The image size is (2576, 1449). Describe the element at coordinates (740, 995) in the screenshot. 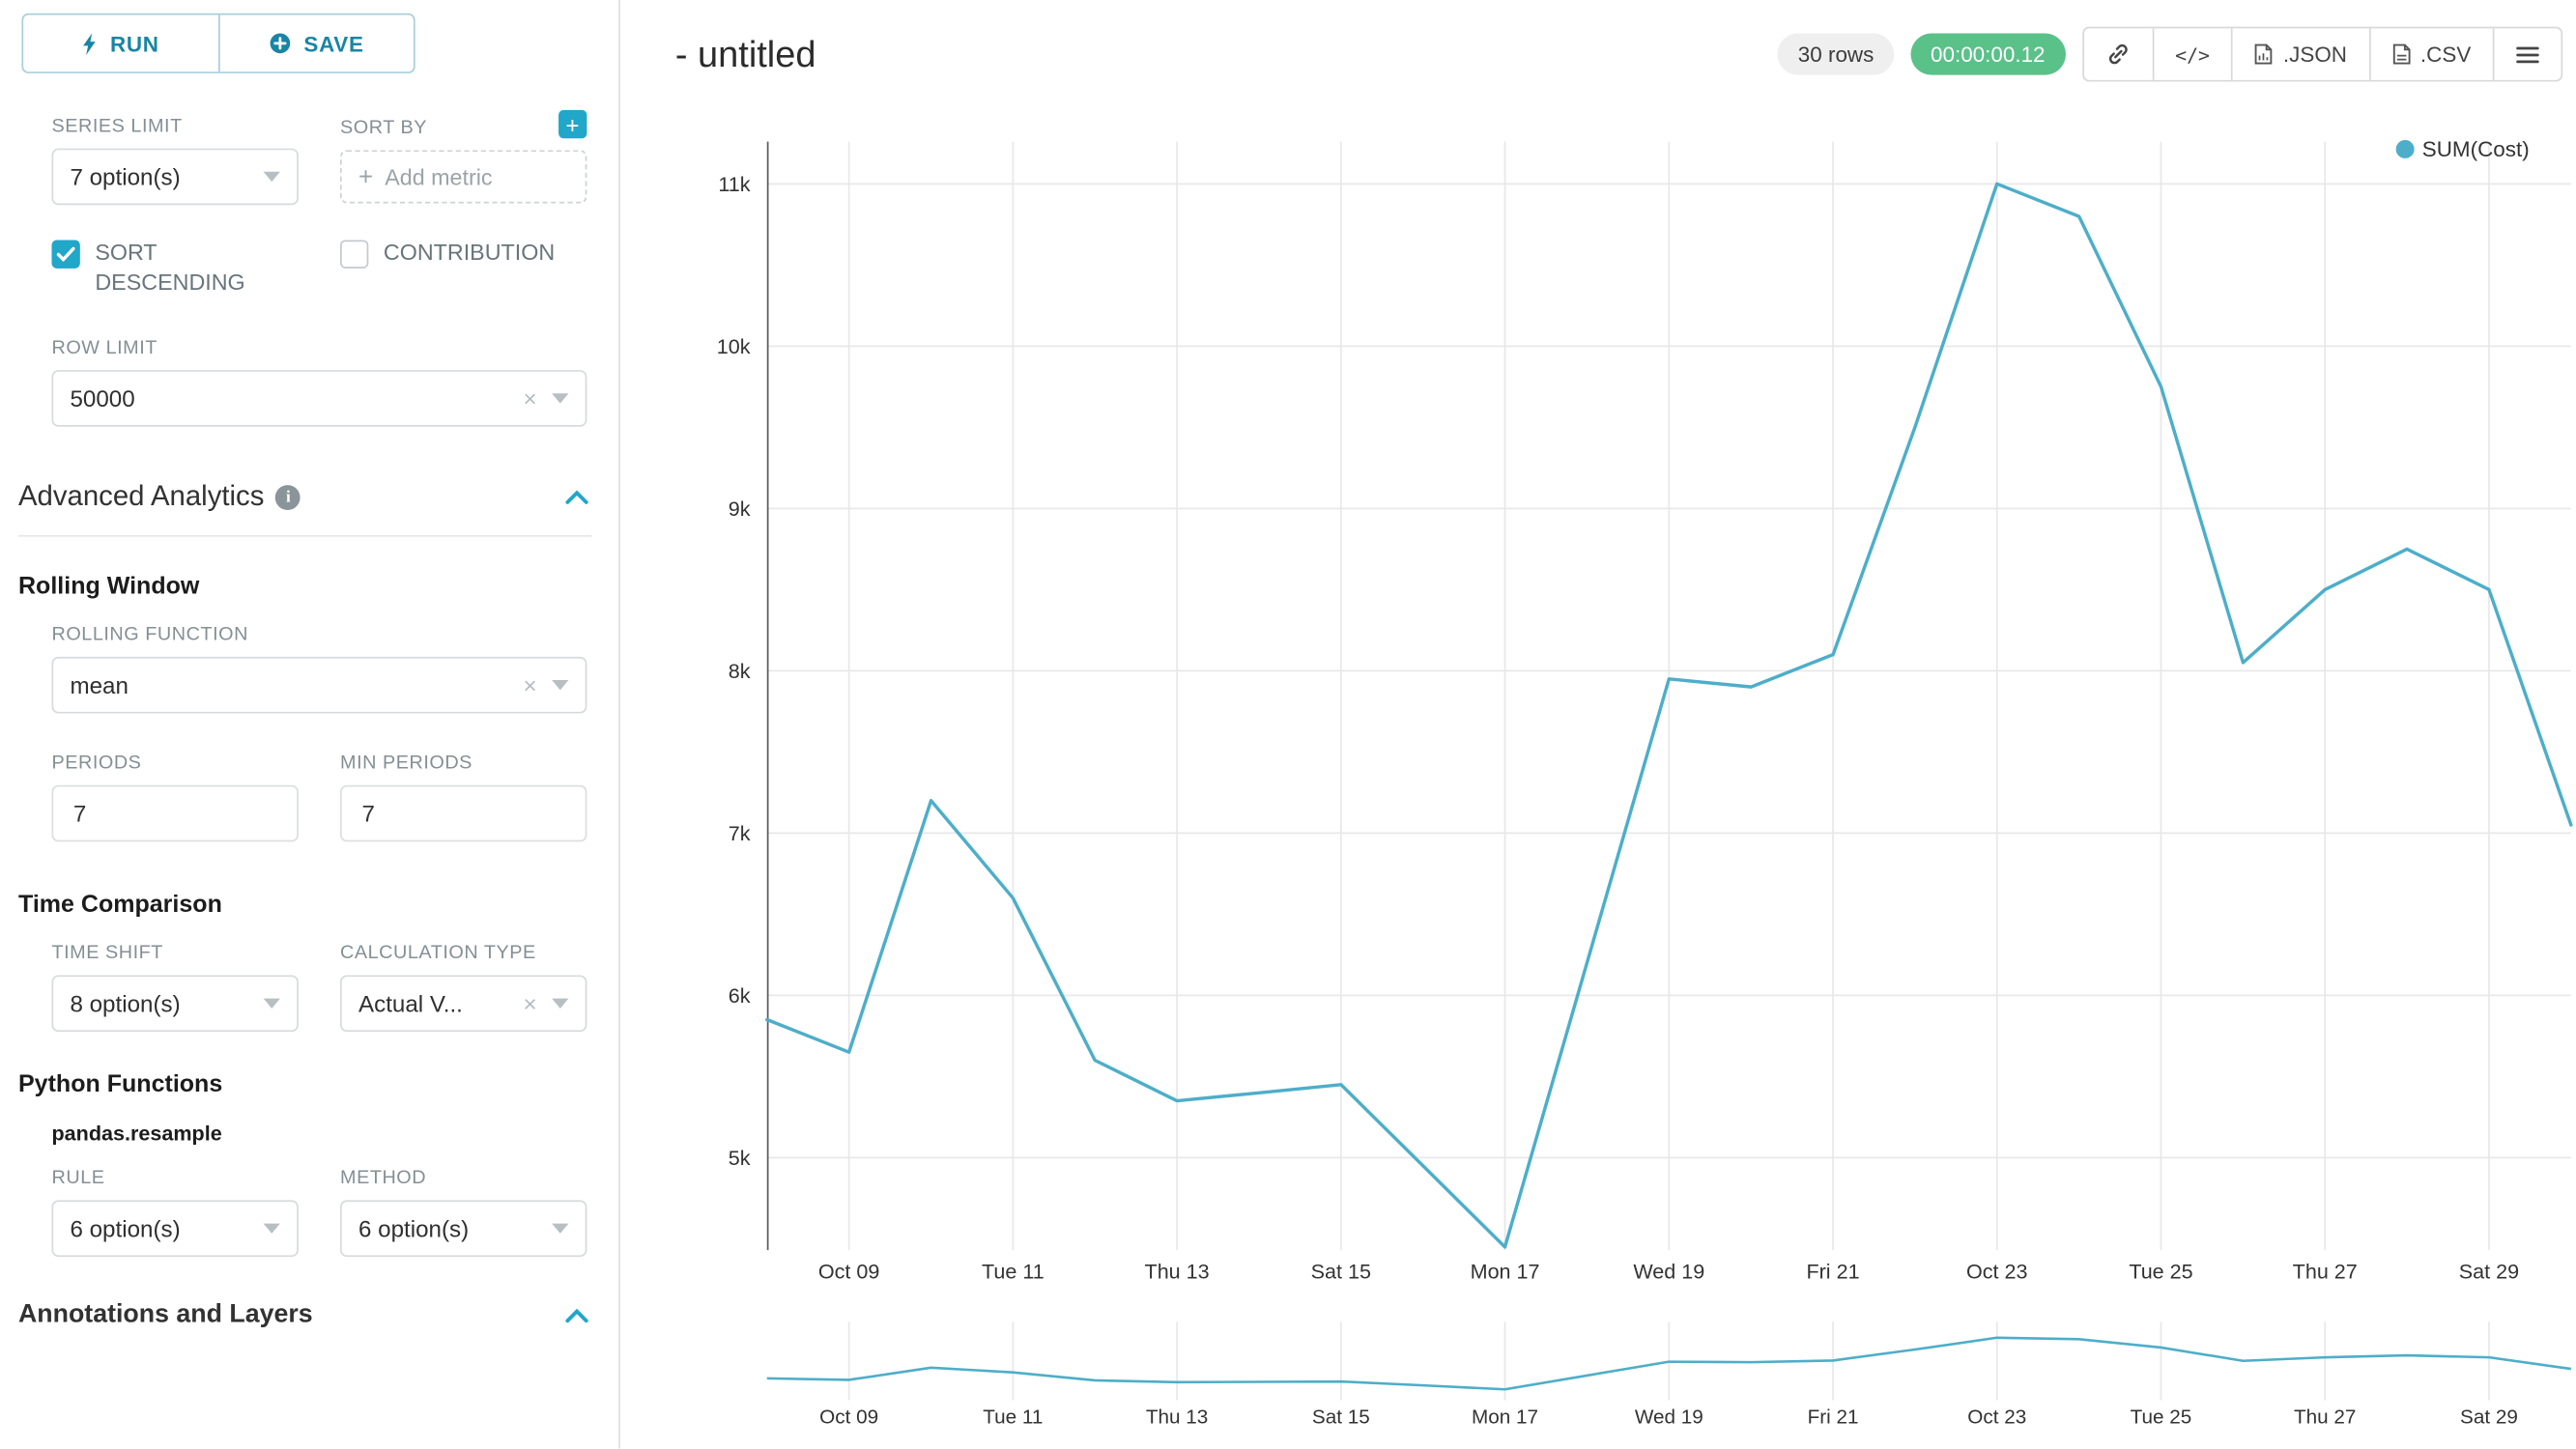

I see `svg-text: 6k` at that location.